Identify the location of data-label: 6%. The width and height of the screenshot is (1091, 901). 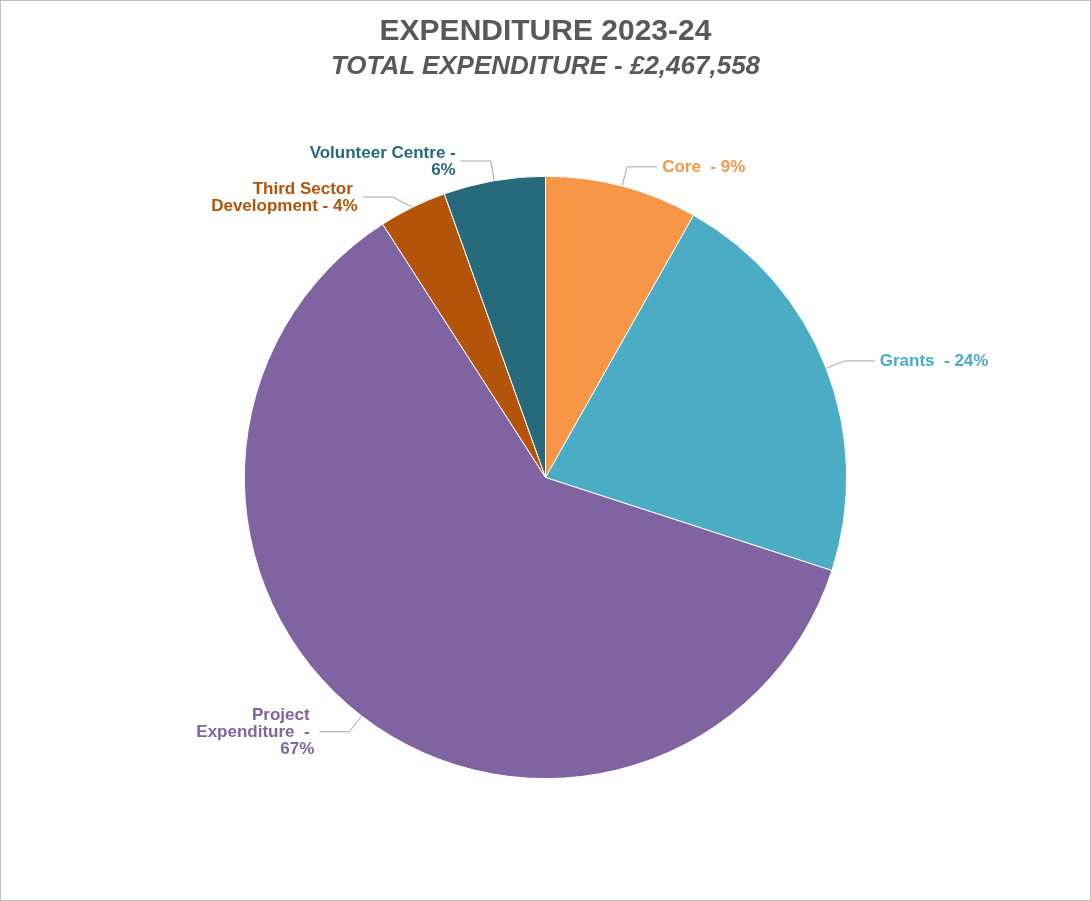
(441, 170).